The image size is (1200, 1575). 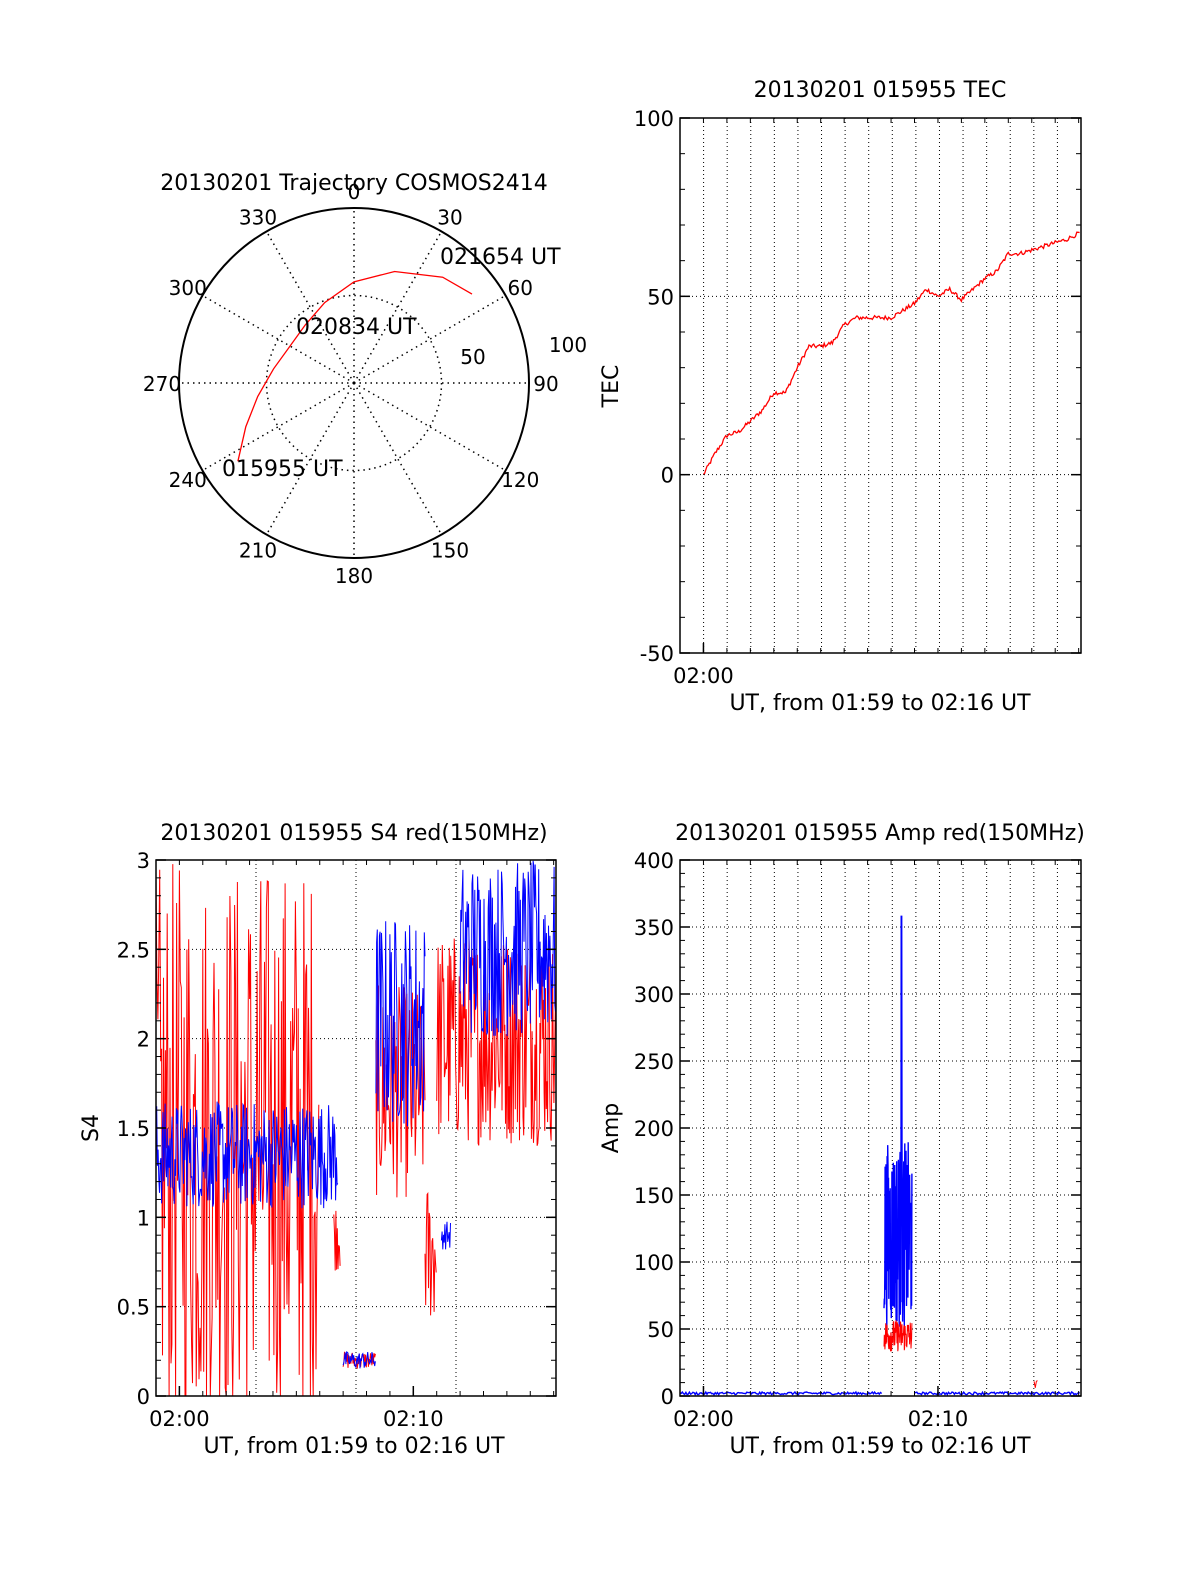 I want to click on y-tick-label: 150, so click(x=654, y=1196).